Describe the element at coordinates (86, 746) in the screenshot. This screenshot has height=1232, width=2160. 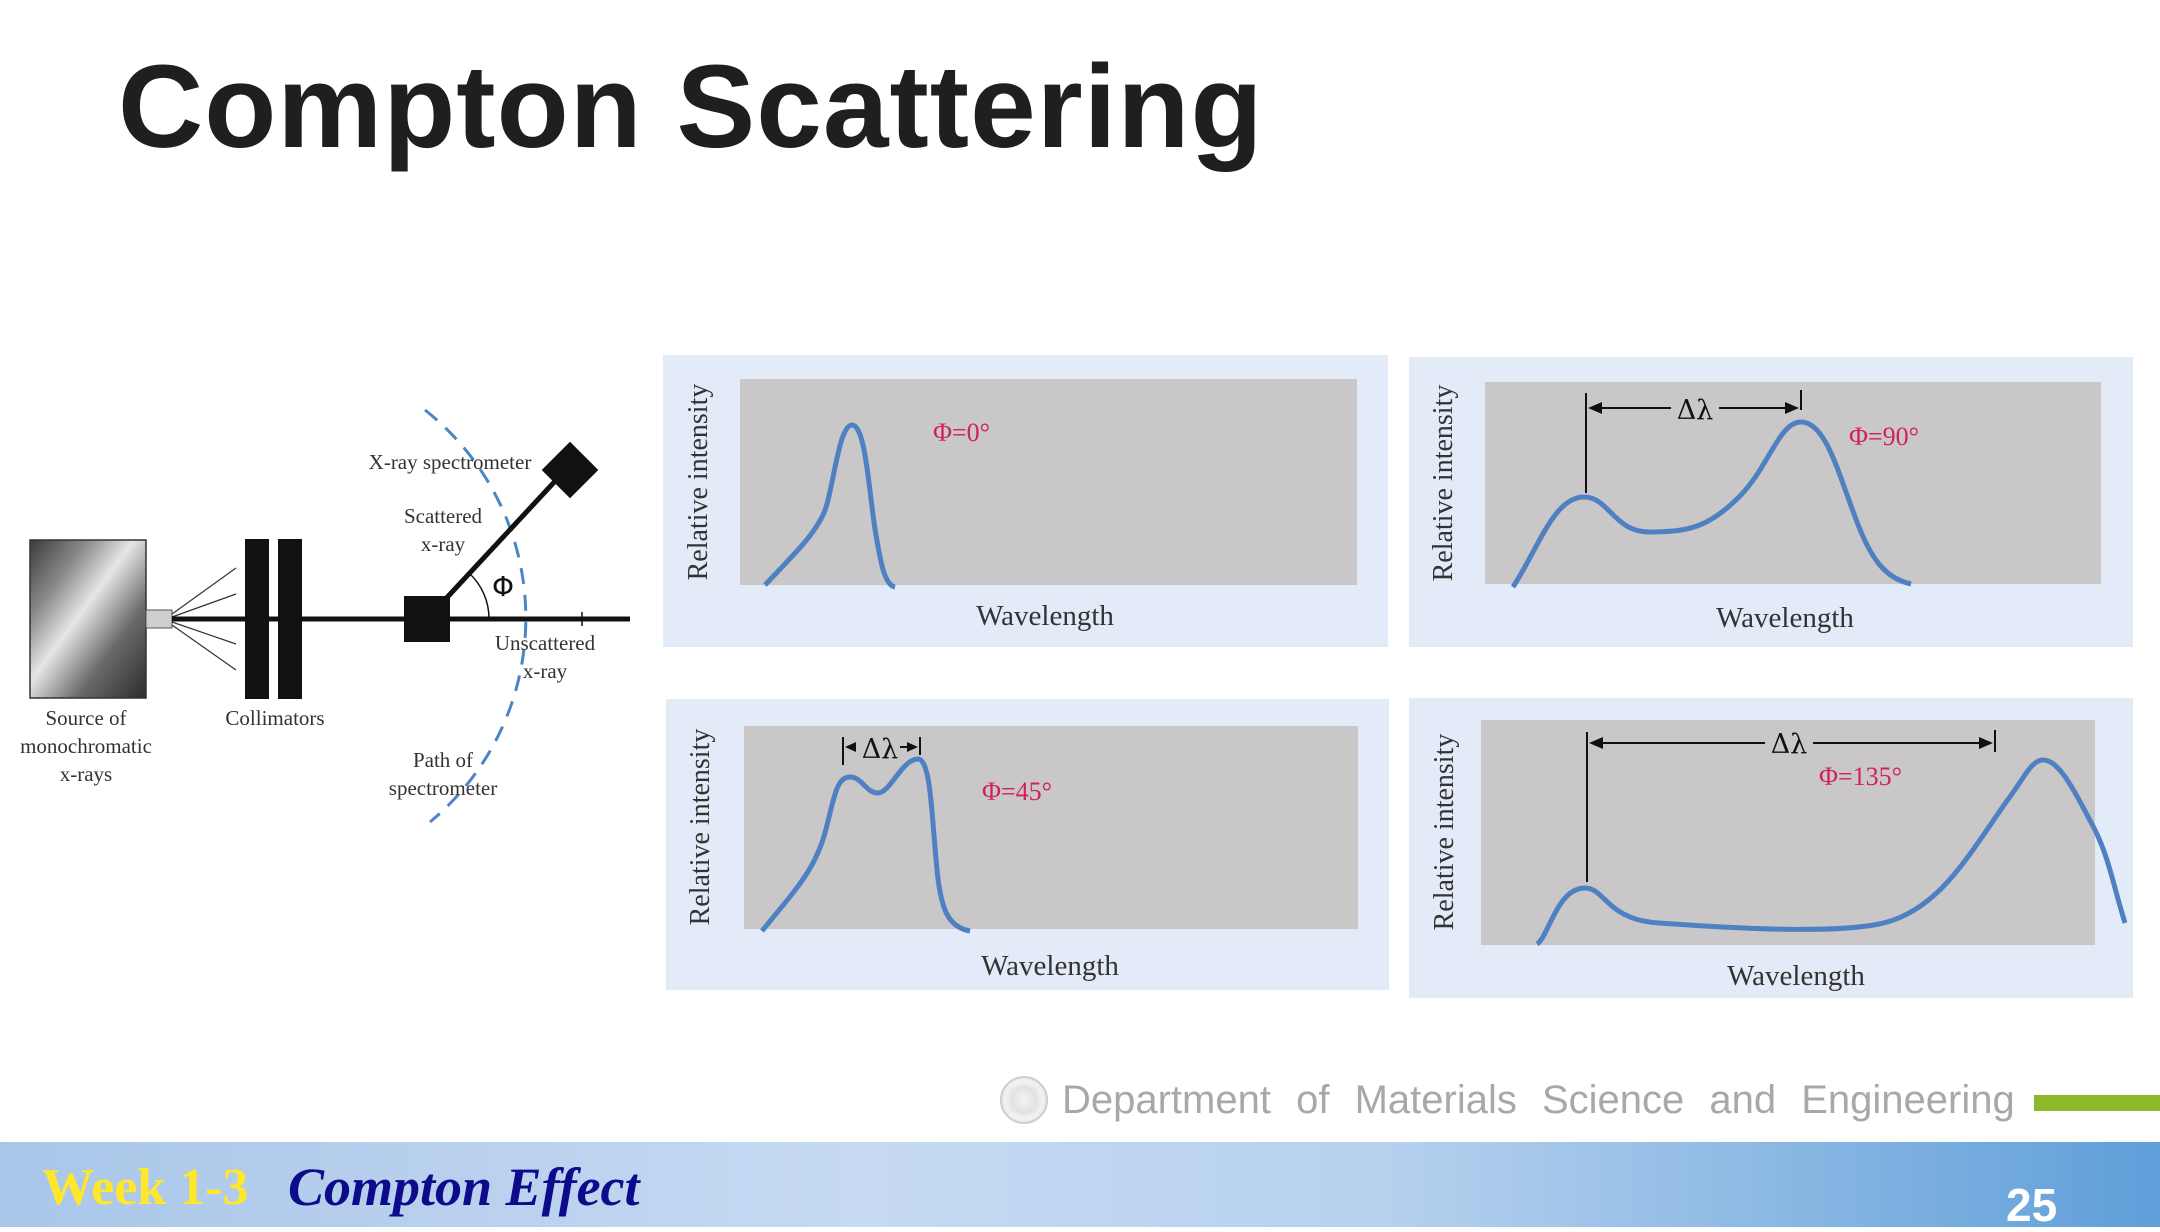
I see `source-label-2: monochromatic` at that location.